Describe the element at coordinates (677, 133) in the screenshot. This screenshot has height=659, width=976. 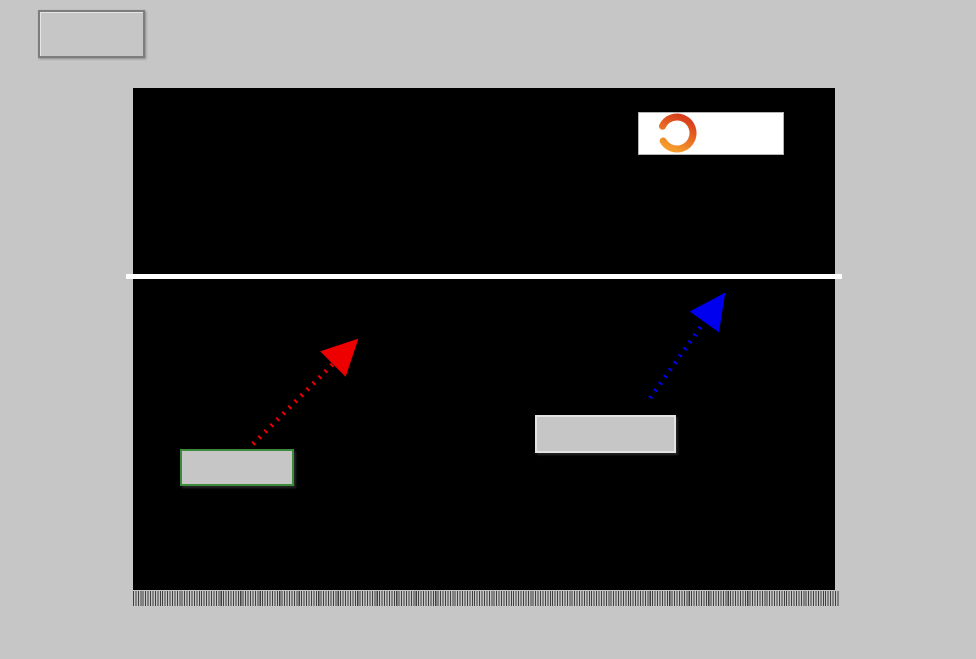
I see `logo-crescent-icon` at that location.